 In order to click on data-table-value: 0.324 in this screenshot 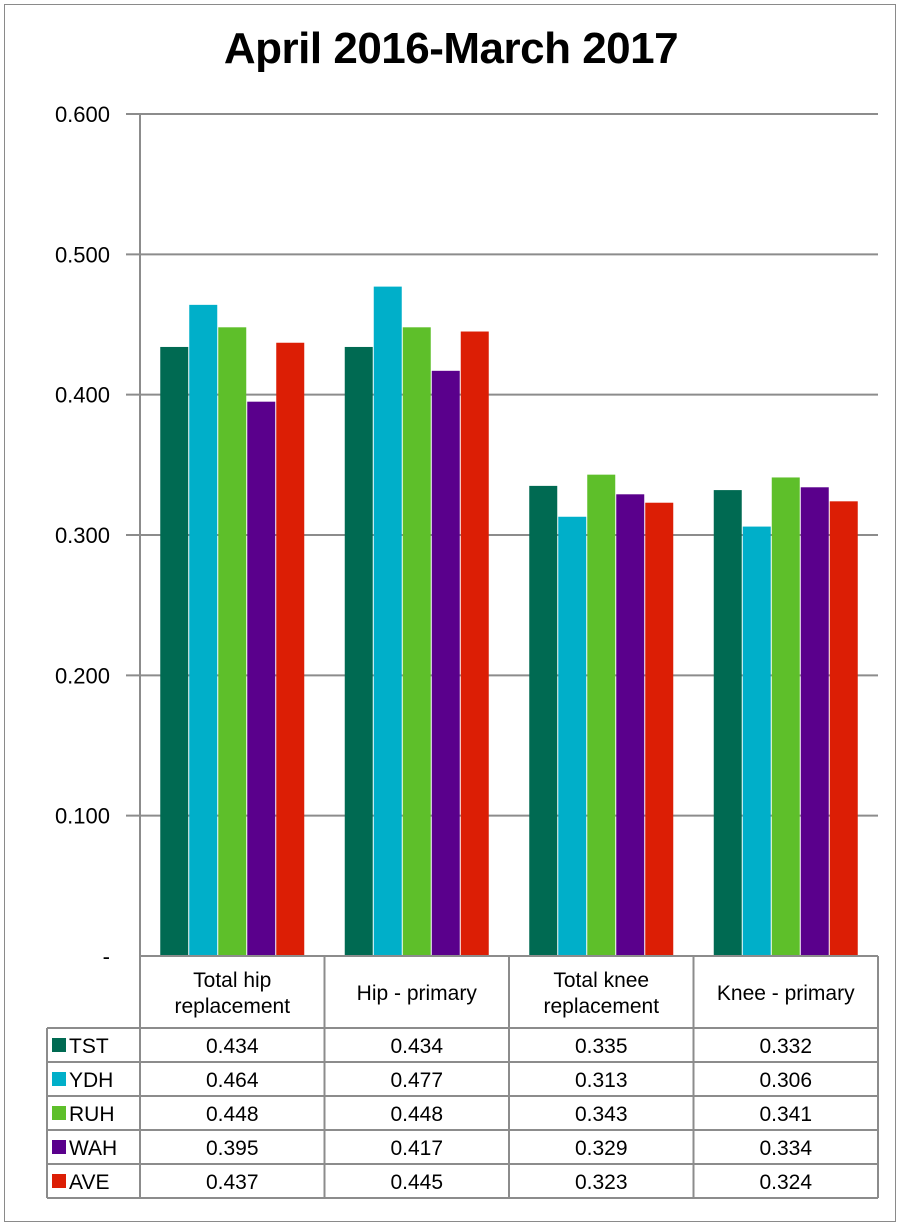, I will do `click(785, 1182)`.